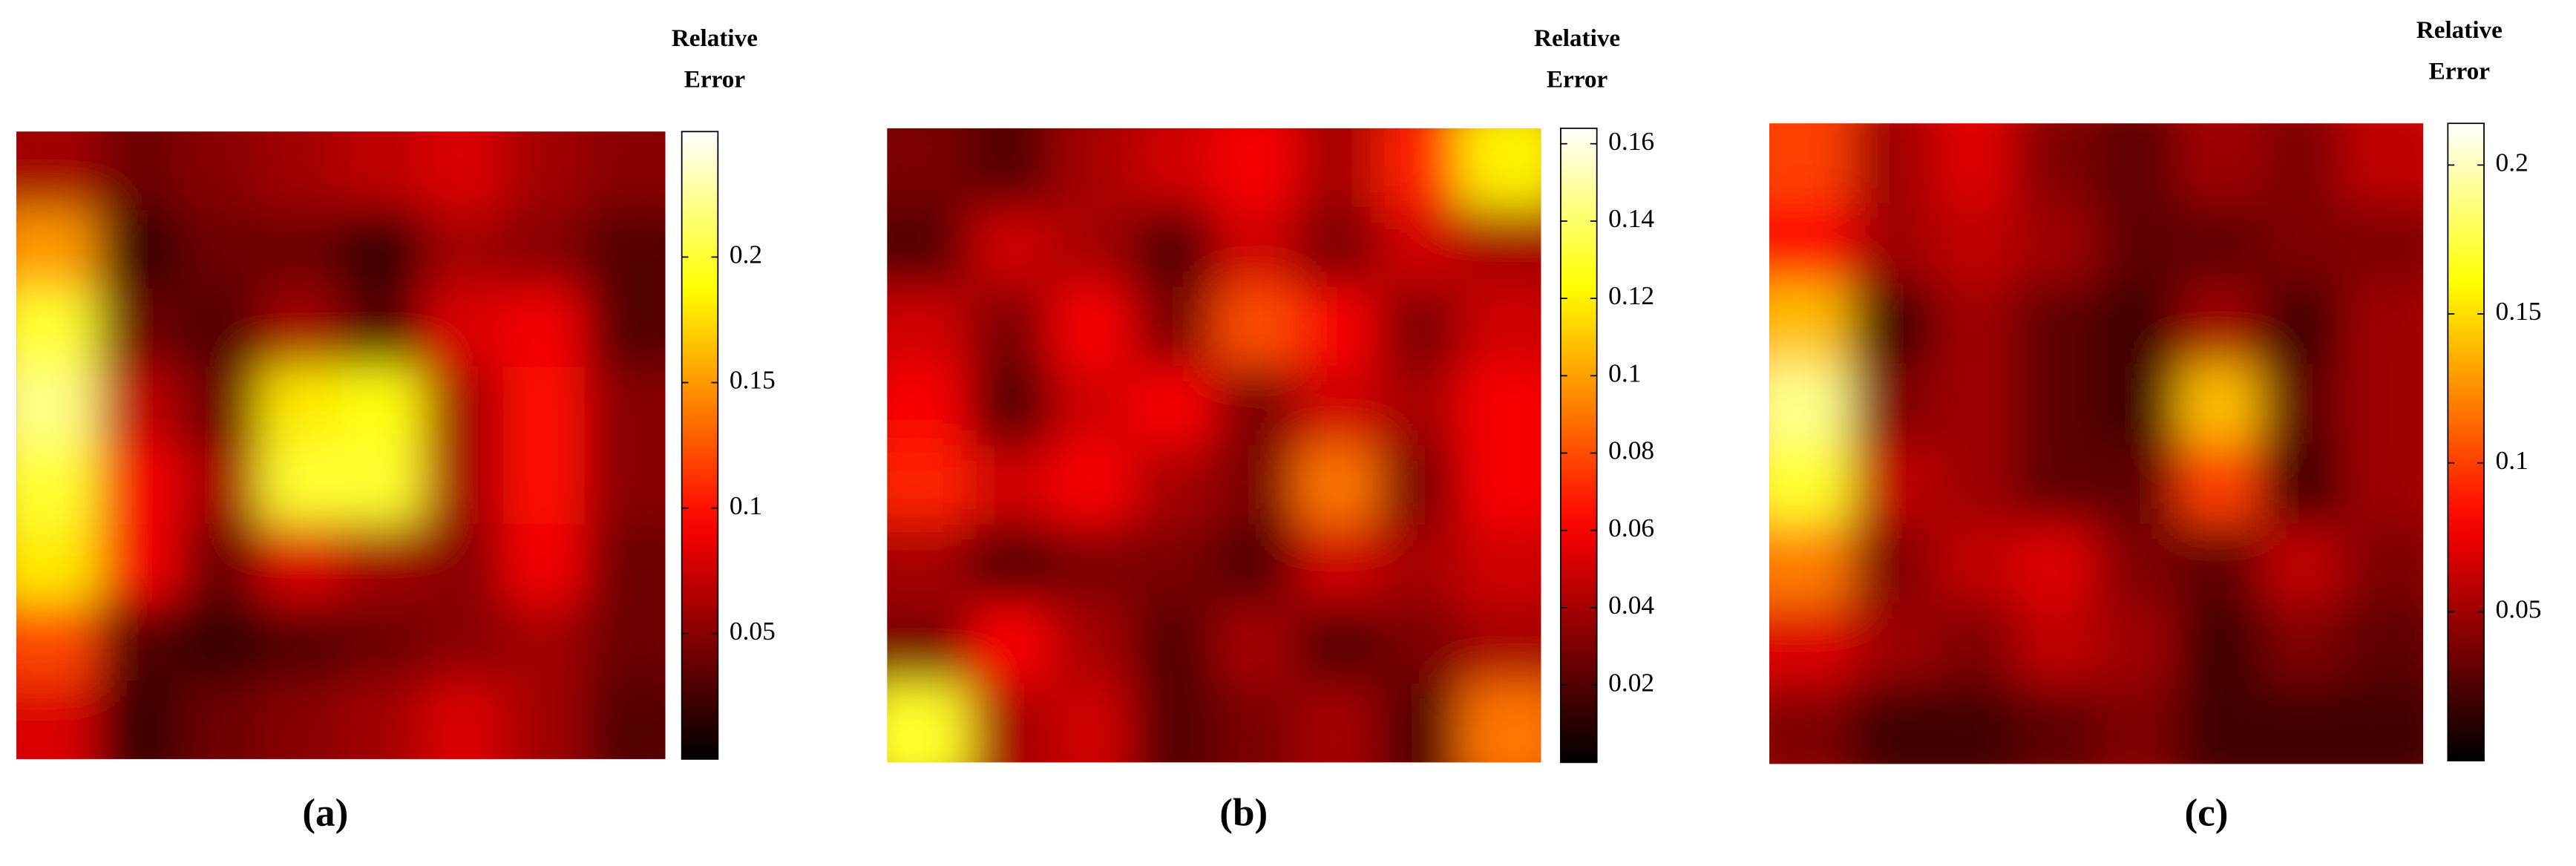 The width and height of the screenshot is (2576, 866). Describe the element at coordinates (753, 631) in the screenshot. I see `colorbar-tick-label: 0.05` at that location.